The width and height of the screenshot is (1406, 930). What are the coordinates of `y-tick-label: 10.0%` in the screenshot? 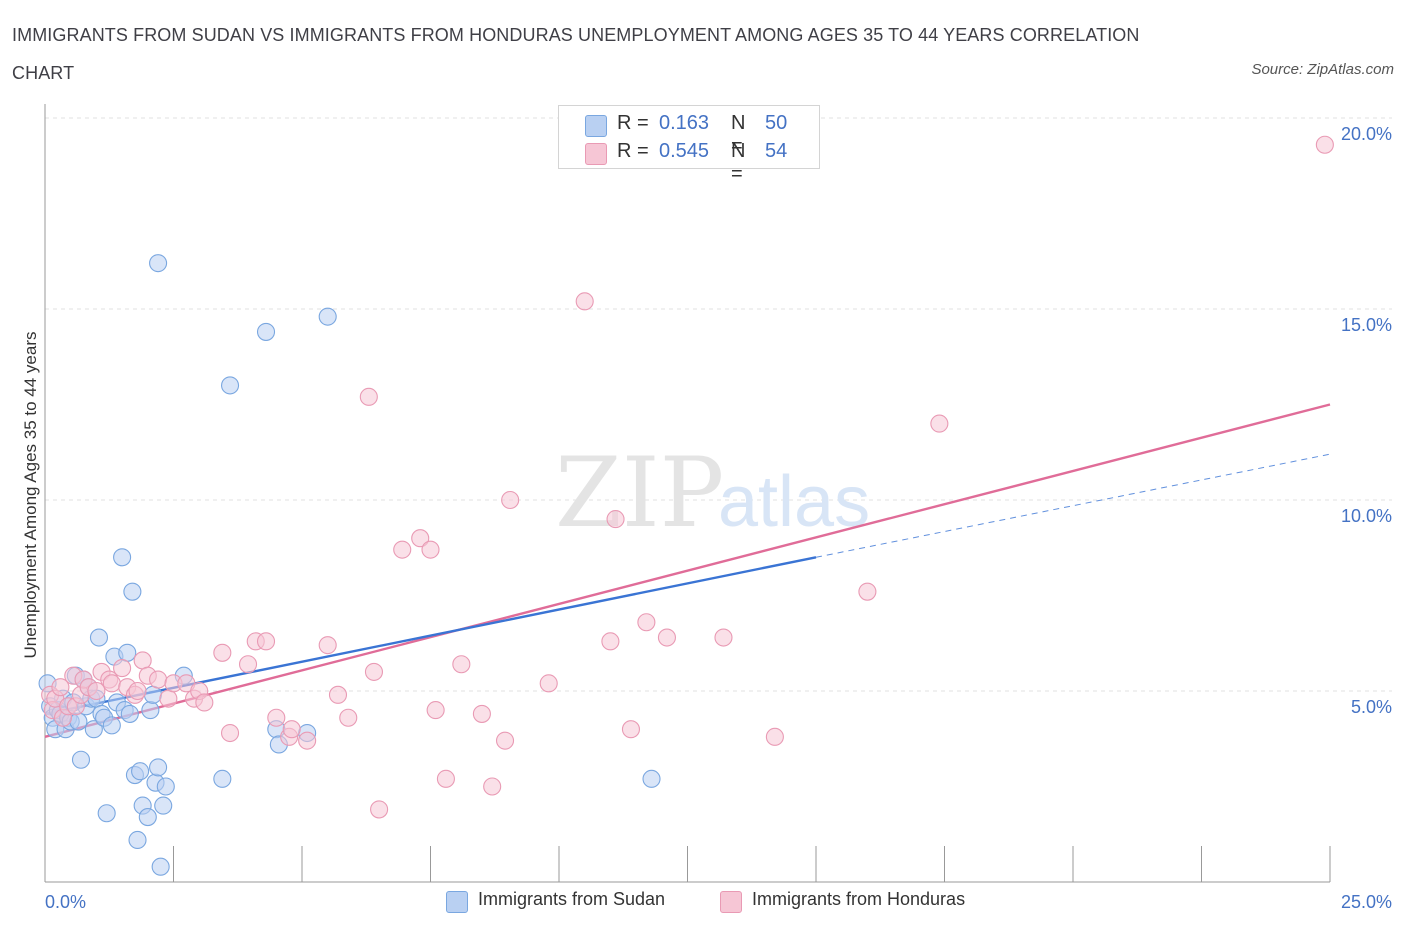 It's located at (1366, 516).